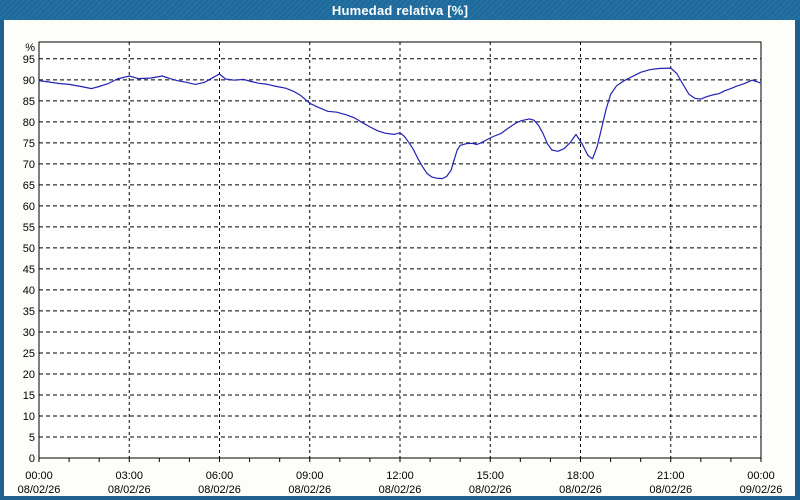 This screenshot has width=800, height=500. I want to click on x-axis-time-label-6: 18:00, so click(581, 476).